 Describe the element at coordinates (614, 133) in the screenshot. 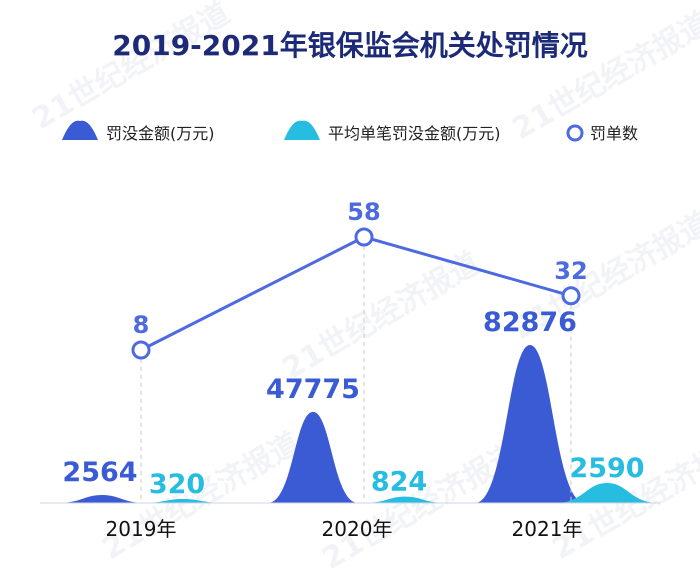

I see `legend-label-count: 罚单数` at that location.